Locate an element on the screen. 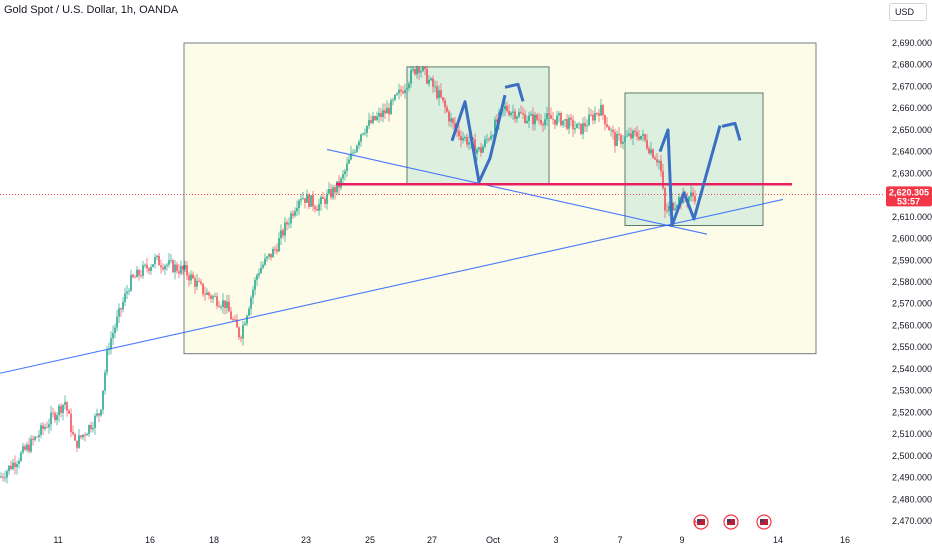  x-tick-label: 9 is located at coordinates (681, 540).